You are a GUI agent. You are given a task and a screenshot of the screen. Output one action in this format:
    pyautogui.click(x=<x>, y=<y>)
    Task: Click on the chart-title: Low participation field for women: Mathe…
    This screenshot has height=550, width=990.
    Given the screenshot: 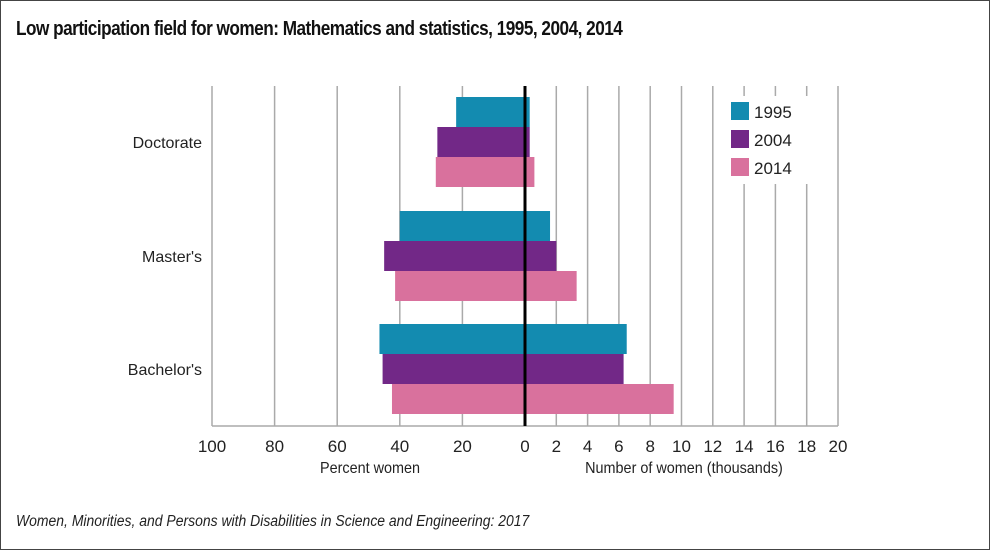 What is the action you would take?
    pyautogui.click(x=319, y=29)
    